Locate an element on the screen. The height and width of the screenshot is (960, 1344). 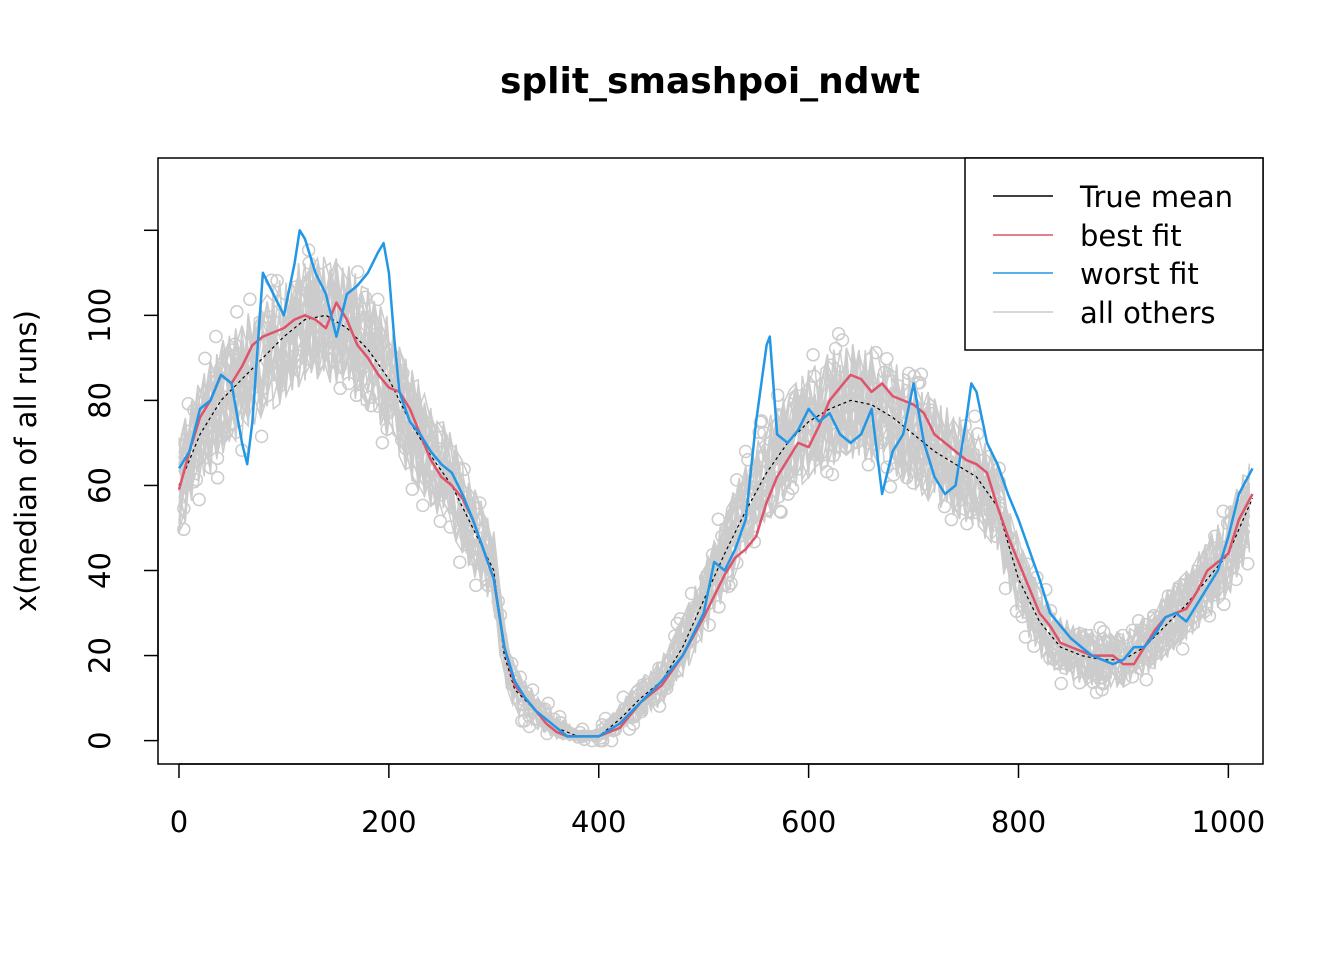
y-tick-label: 100 is located at coordinates (100, 315).